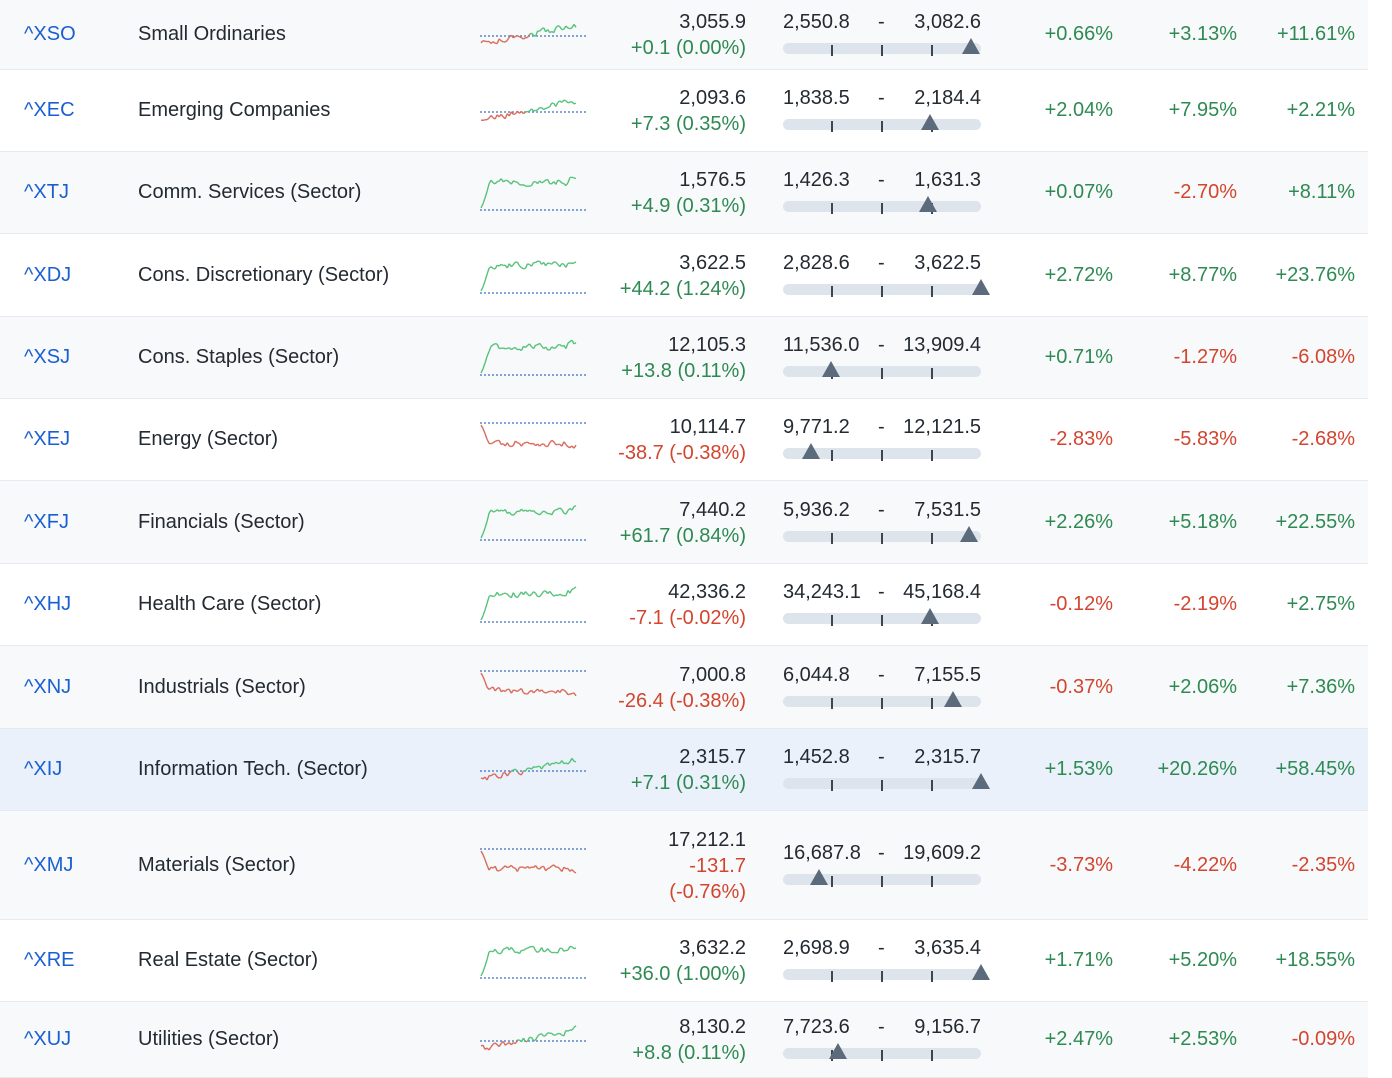  Describe the element at coordinates (48, 604) in the screenshot. I see `symbol-link: ^XHJ` at that location.